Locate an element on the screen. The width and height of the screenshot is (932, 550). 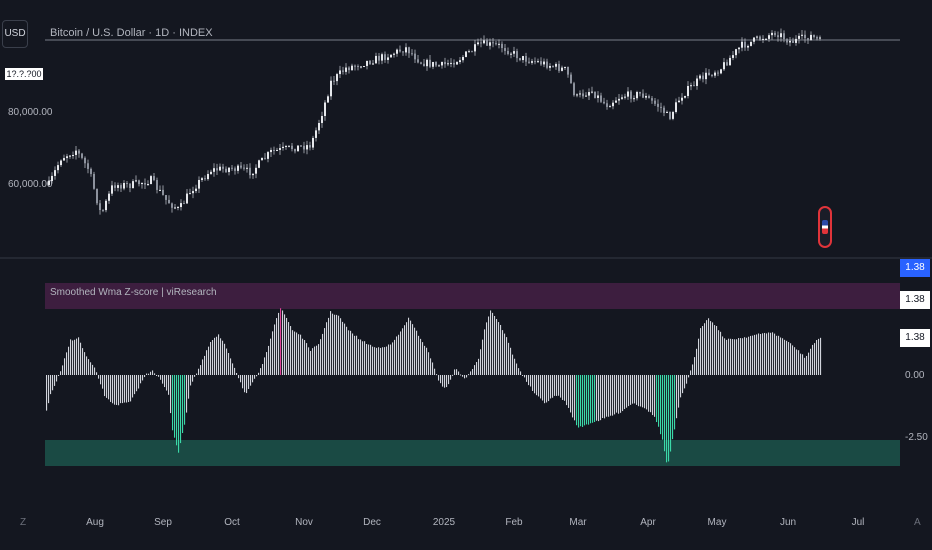
time-label: Dec is located at coordinates (372, 522).